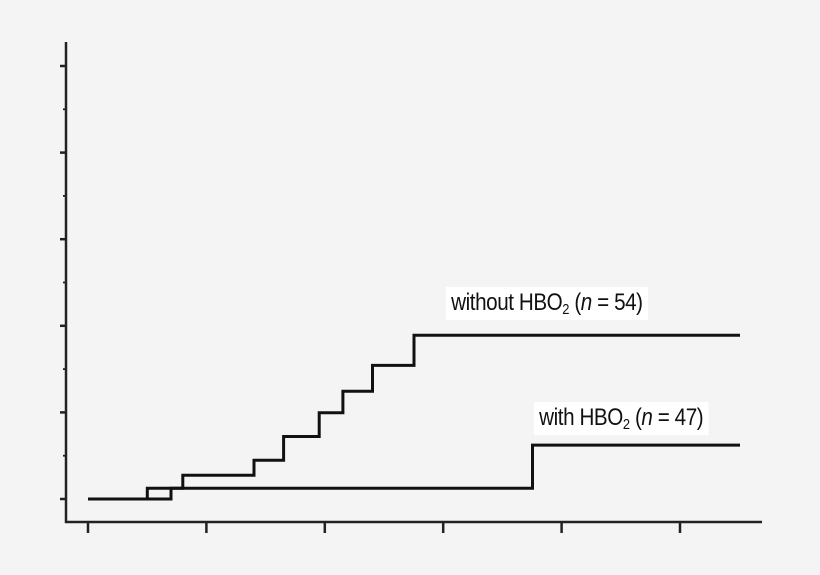 The width and height of the screenshot is (820, 575). What do you see at coordinates (507, 302) in the screenshot?
I see `label-text: without HBO` at bounding box center [507, 302].